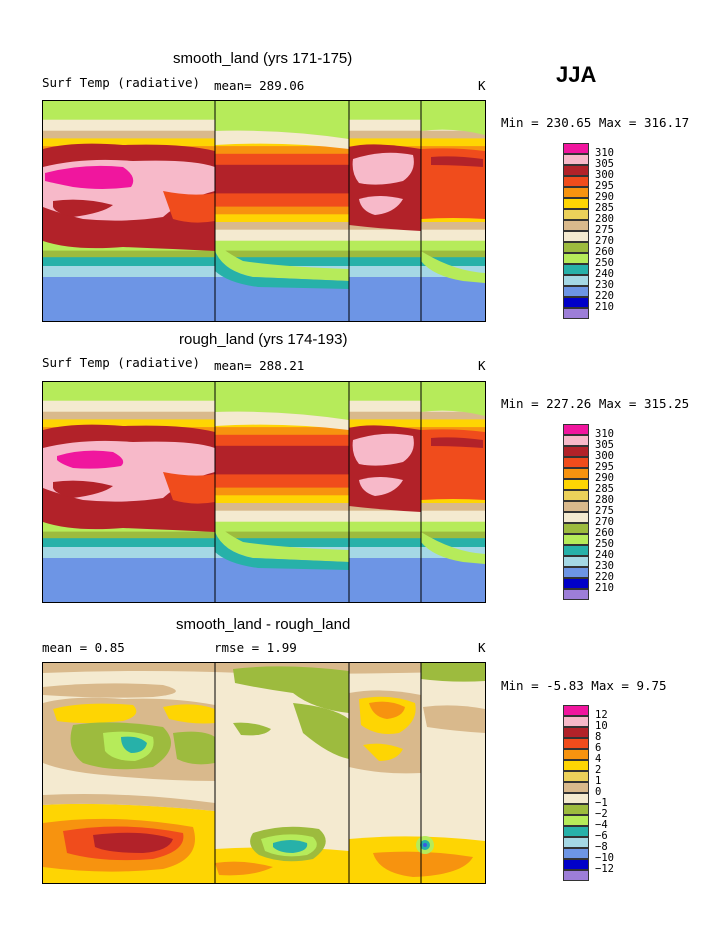 This screenshot has height=935, width=723. Describe the element at coordinates (598, 792) in the screenshot. I see `legend-3-label-7: 0` at that location.